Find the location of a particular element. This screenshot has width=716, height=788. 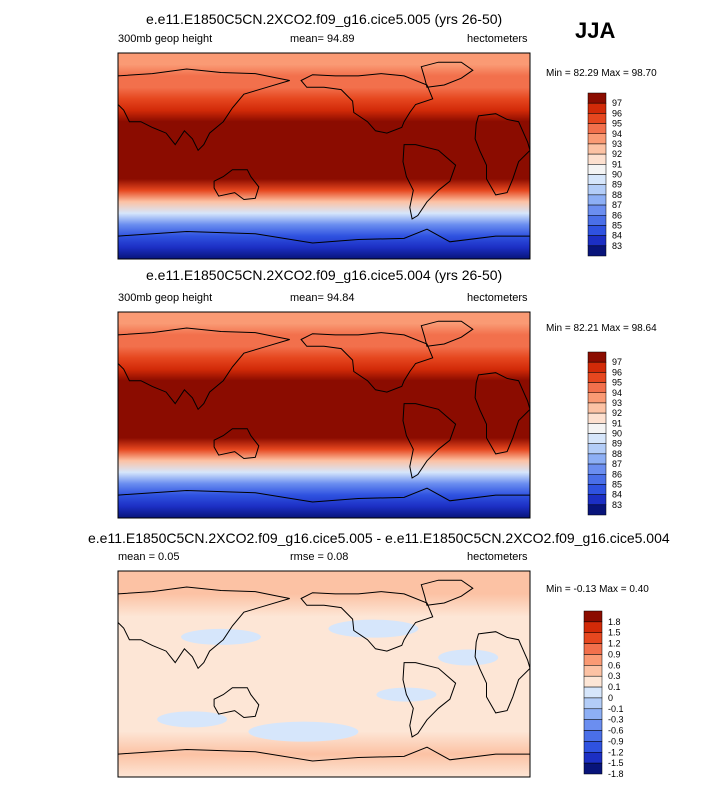

colorbar-tick-label: -1.5 is located at coordinates (616, 763).